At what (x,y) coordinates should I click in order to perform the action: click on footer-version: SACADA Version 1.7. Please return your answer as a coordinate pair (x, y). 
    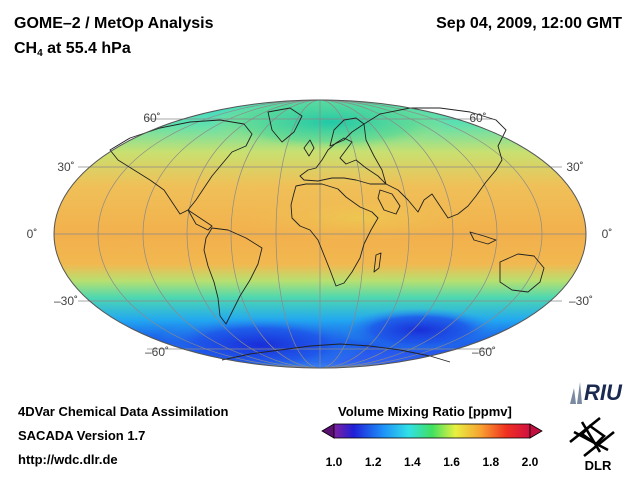
    Looking at the image, I should click on (82, 435).